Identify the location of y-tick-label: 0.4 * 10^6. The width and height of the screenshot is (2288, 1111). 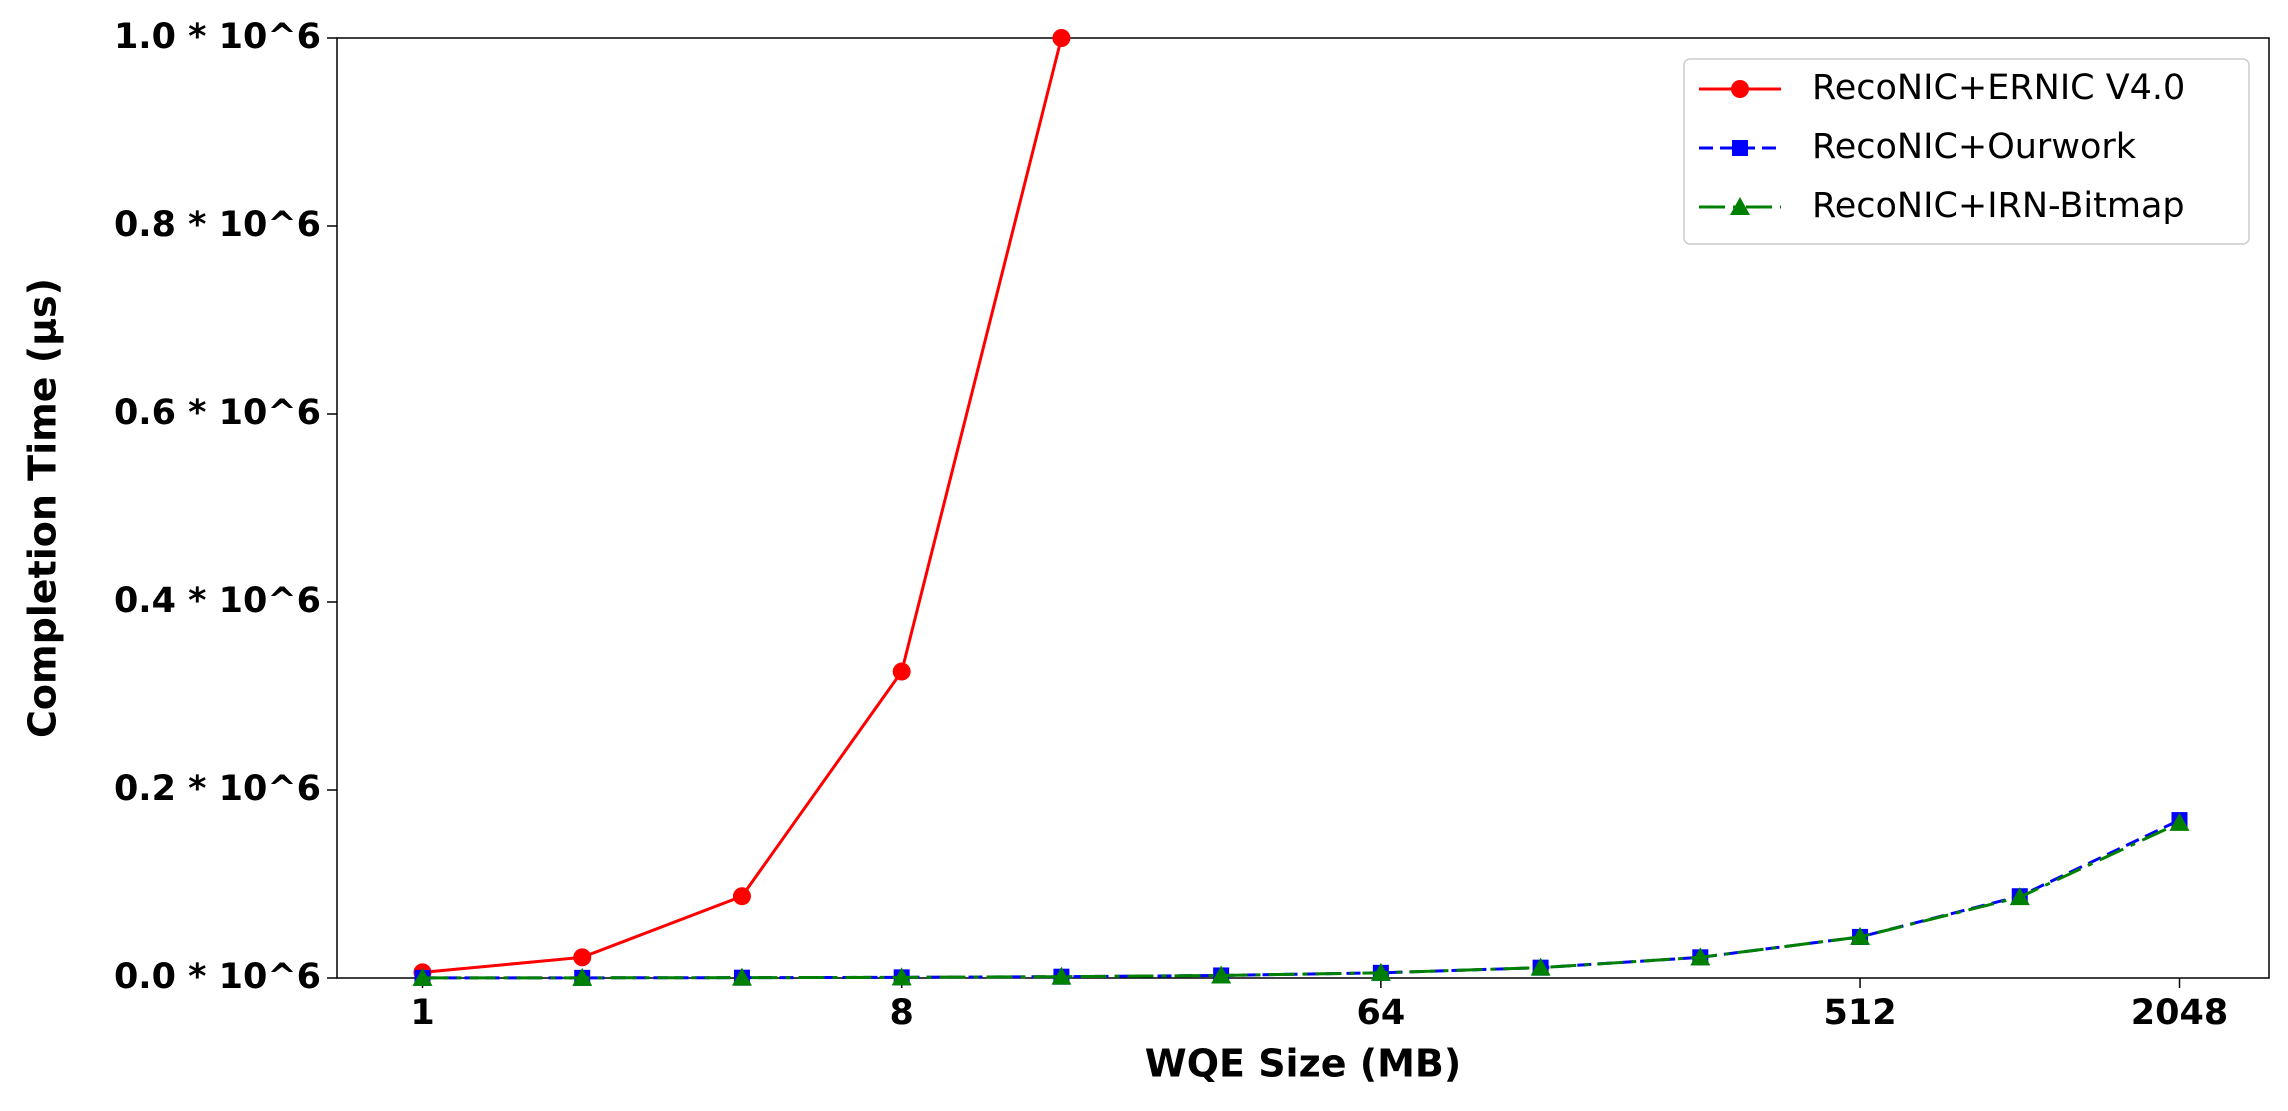
(217, 601).